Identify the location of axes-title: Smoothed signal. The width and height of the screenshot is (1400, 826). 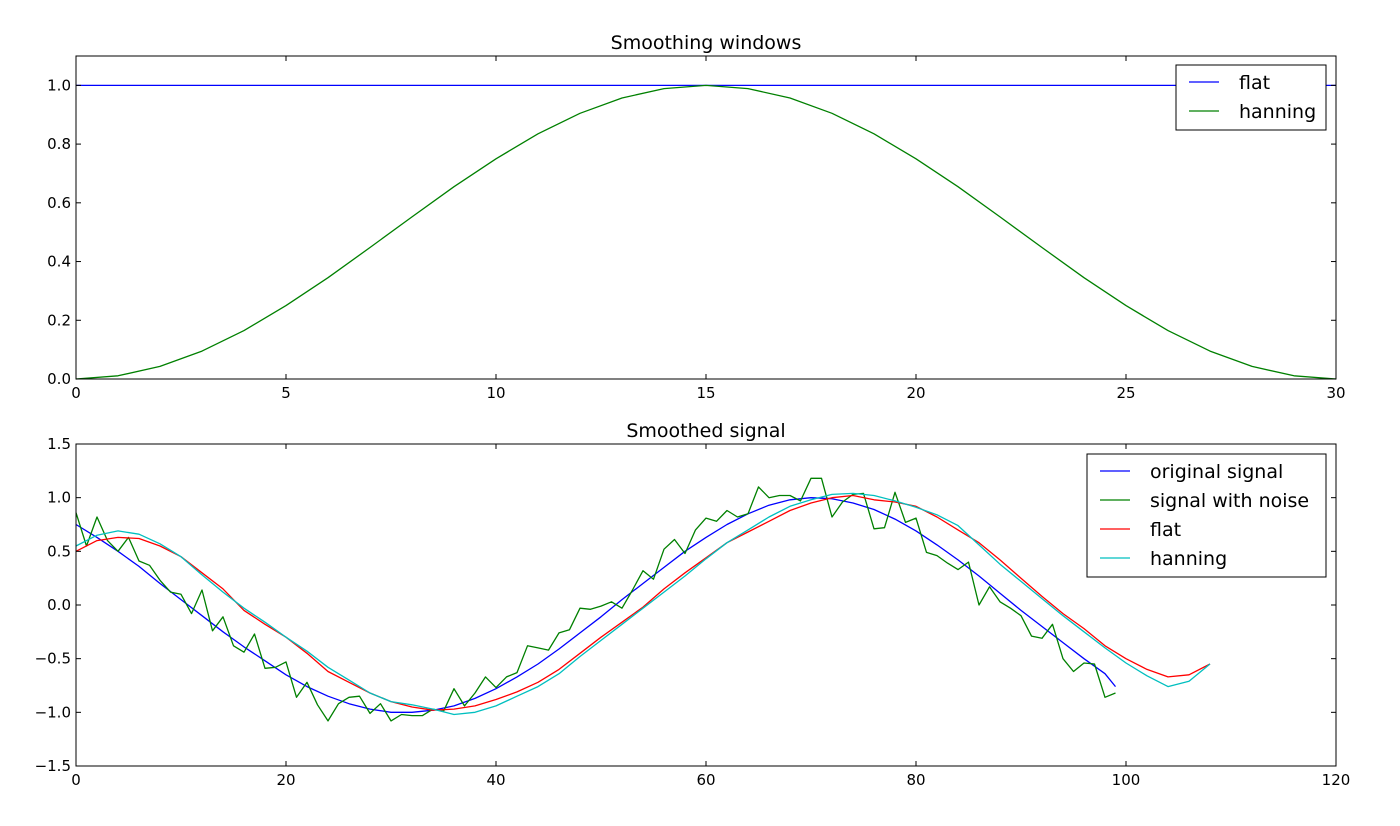
(705, 431).